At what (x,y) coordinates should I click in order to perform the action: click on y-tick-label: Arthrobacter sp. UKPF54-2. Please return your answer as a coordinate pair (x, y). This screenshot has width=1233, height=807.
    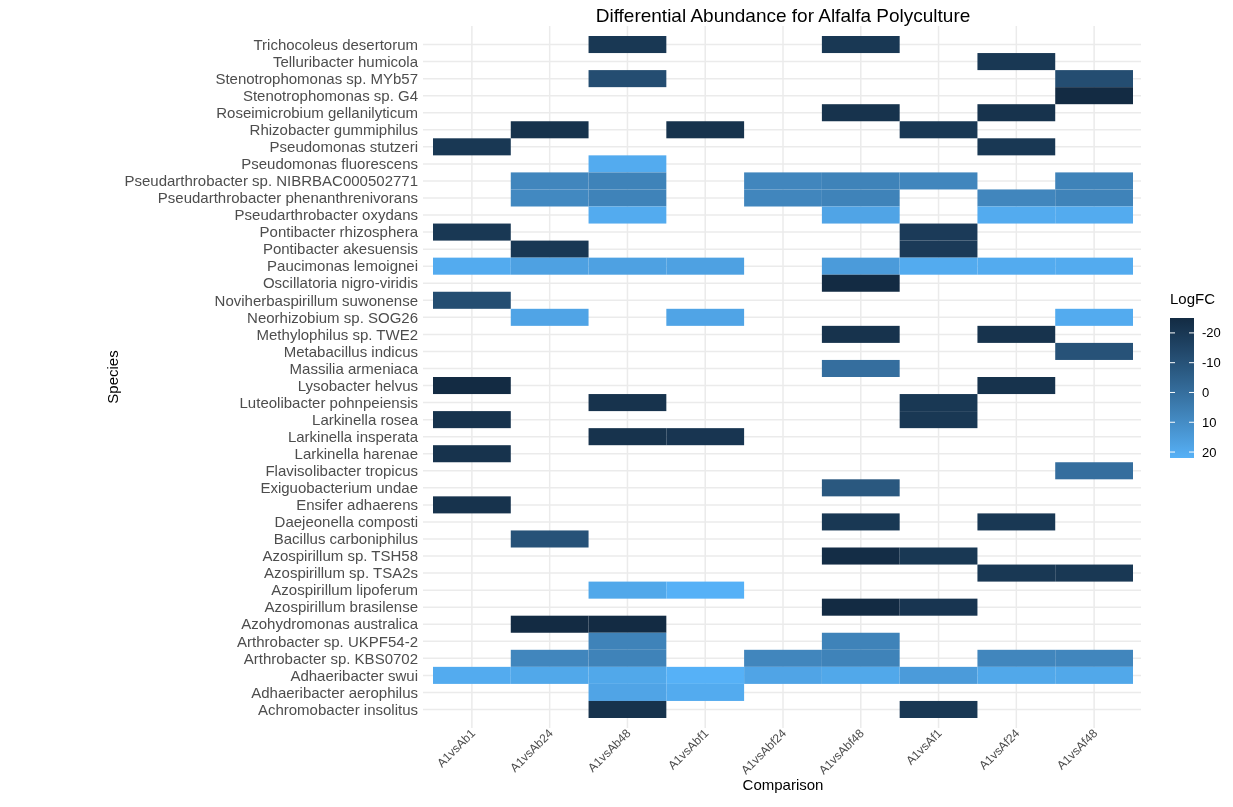
    Looking at the image, I should click on (327, 641).